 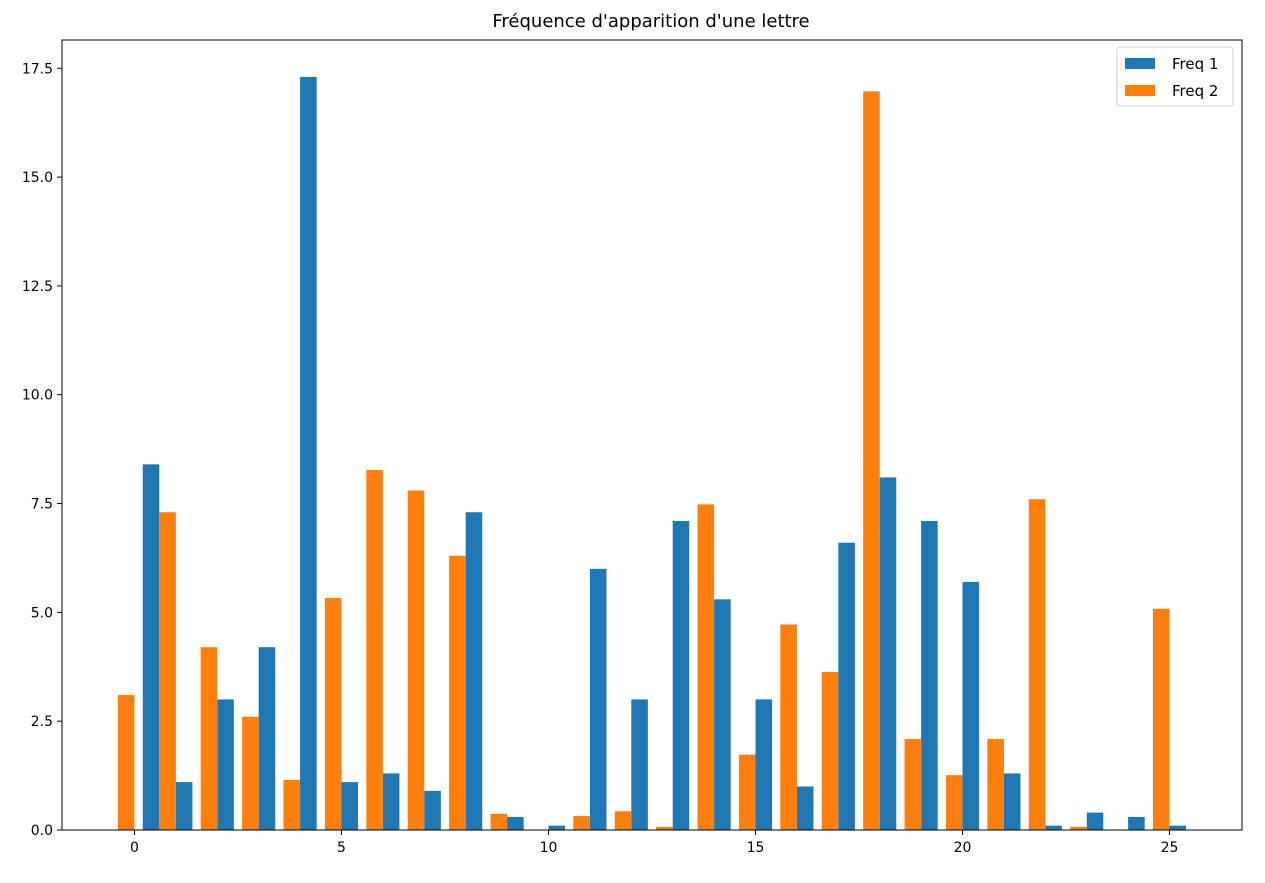 I want to click on legend: Freq 1 Freq 2, so click(x=1175, y=76).